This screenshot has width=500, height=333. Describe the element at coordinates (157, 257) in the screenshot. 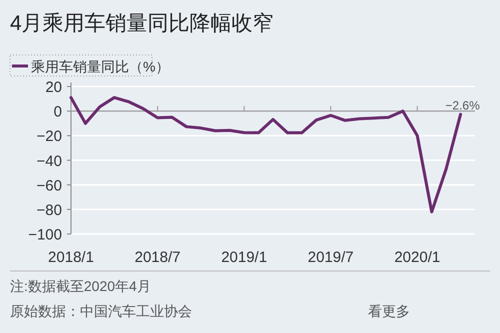

I see `x-tick-label: 2018/7` at that location.